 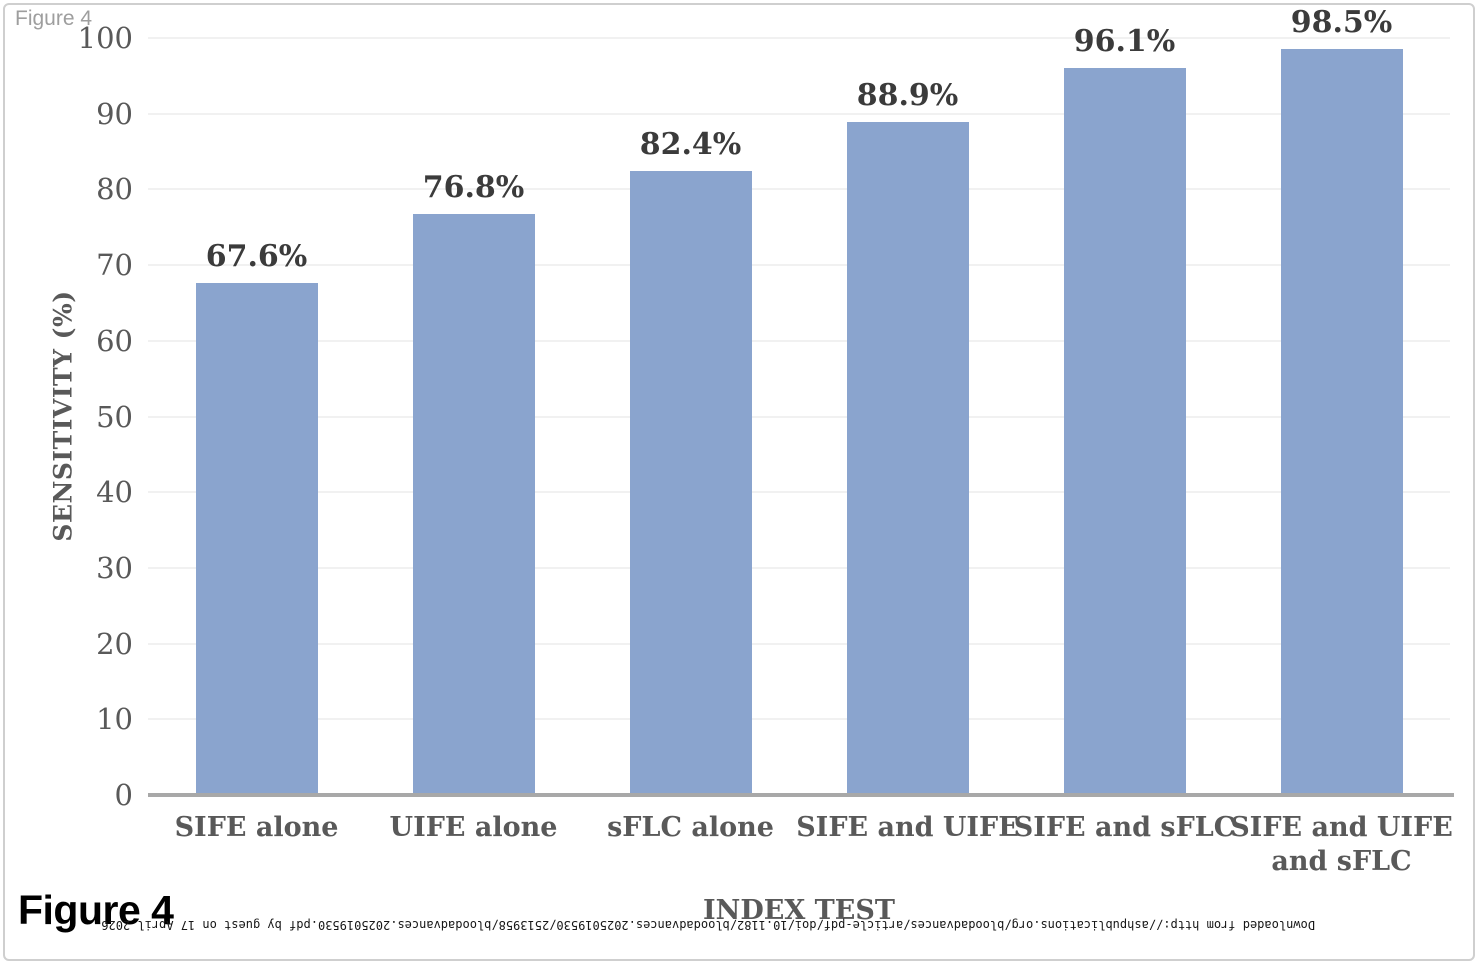 What do you see at coordinates (114, 340) in the screenshot?
I see `y-tick-label: 60` at bounding box center [114, 340].